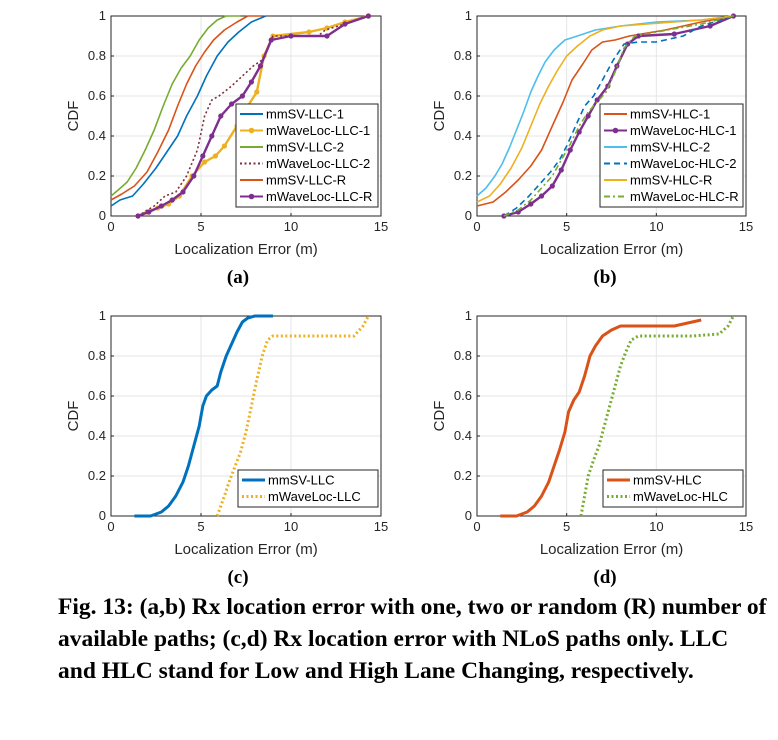 The height and width of the screenshot is (740, 778). What do you see at coordinates (604, 277) in the screenshot?
I see `panel-label: (b)` at bounding box center [604, 277].